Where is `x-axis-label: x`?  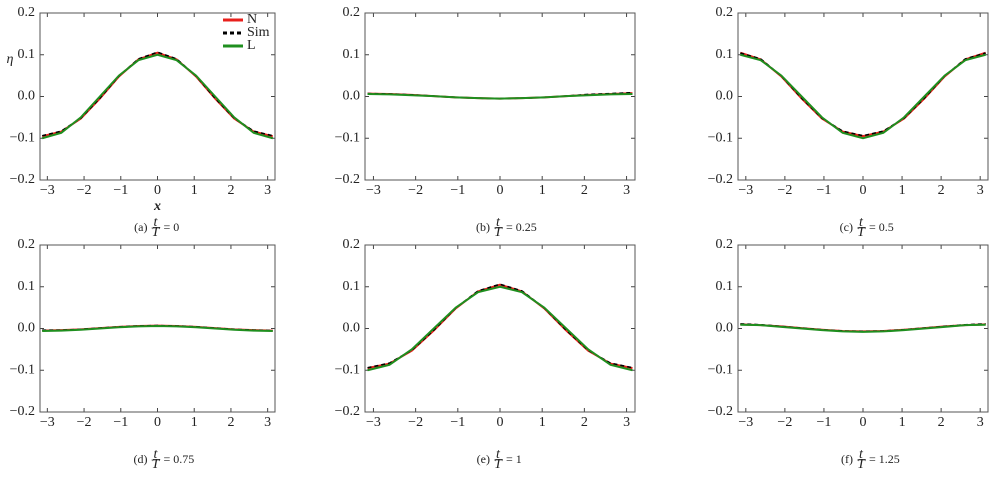
x-axis-label: x is located at coordinates (157, 206).